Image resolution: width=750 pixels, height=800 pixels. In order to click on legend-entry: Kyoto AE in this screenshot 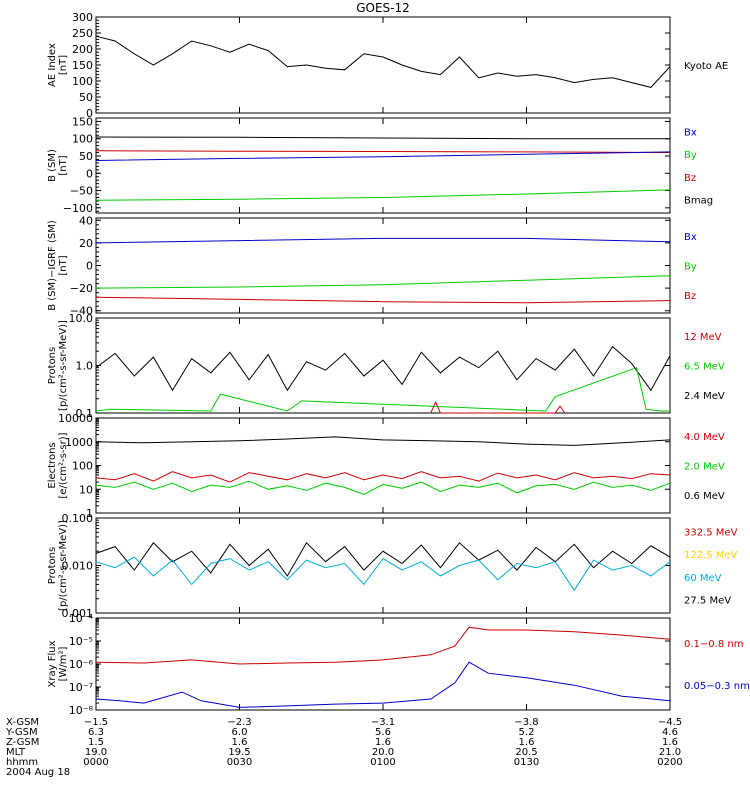, I will do `click(706, 66)`.